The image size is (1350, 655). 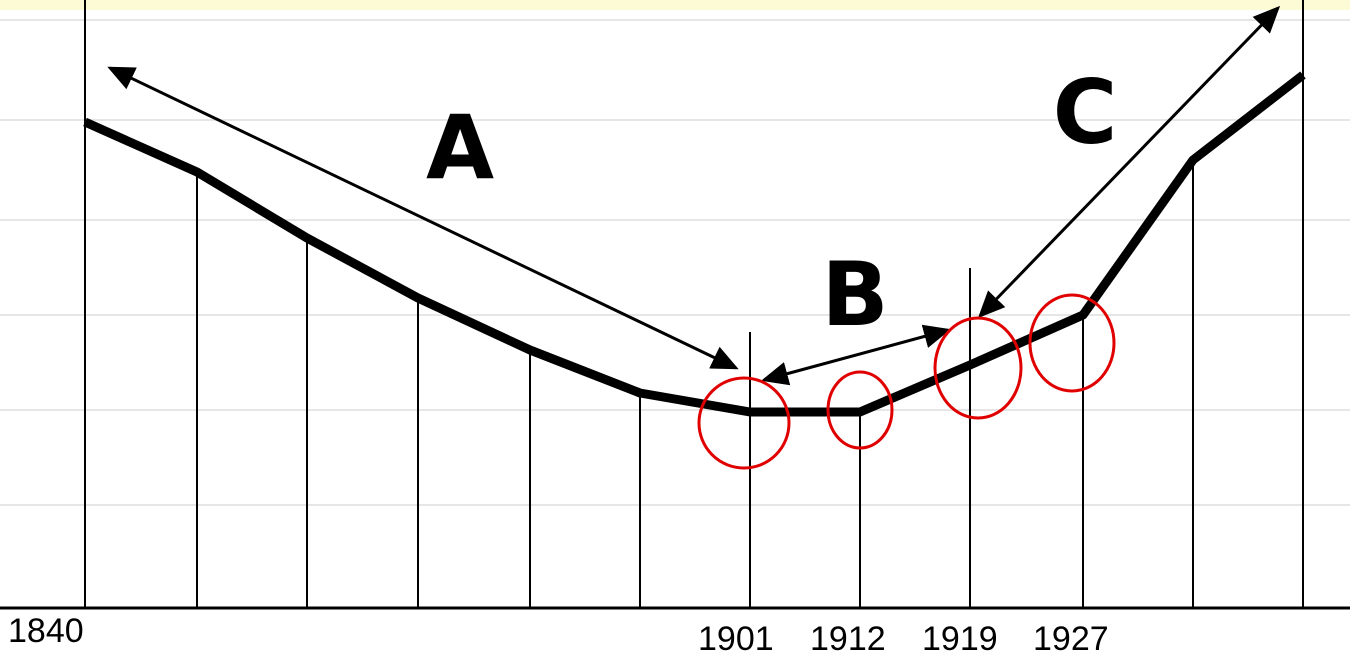 I want to click on top-strip, so click(x=675, y=5).